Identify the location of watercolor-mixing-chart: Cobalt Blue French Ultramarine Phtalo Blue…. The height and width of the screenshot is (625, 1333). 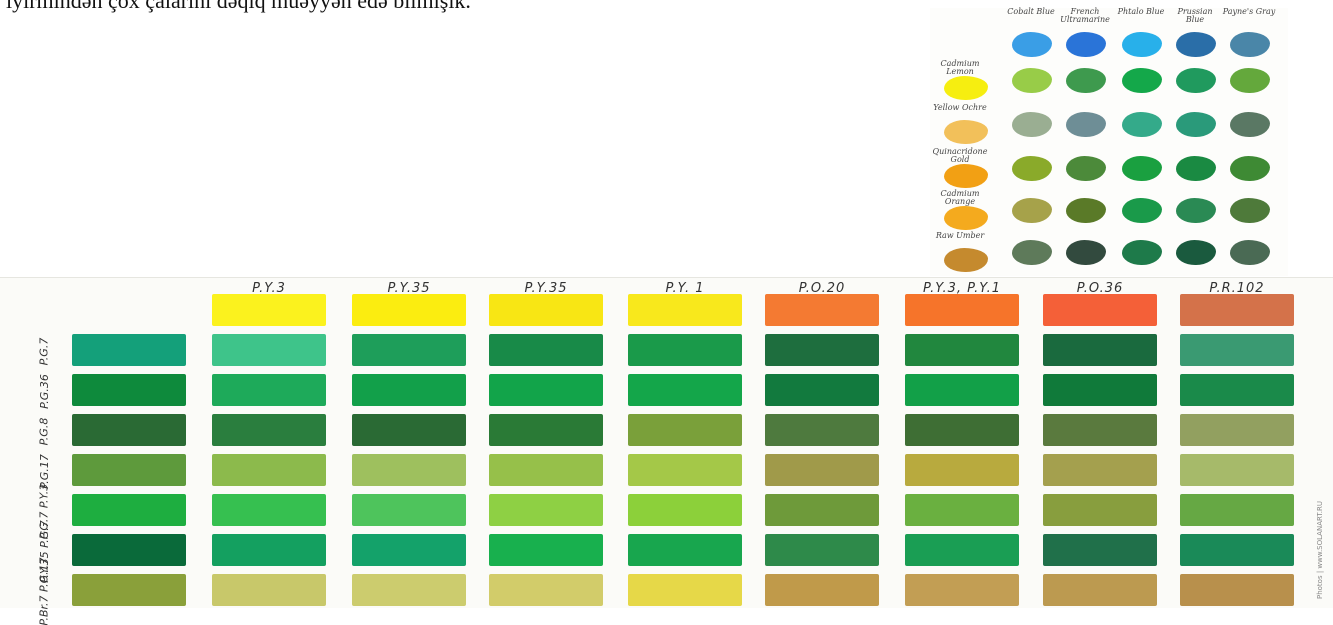
(1109, 142).